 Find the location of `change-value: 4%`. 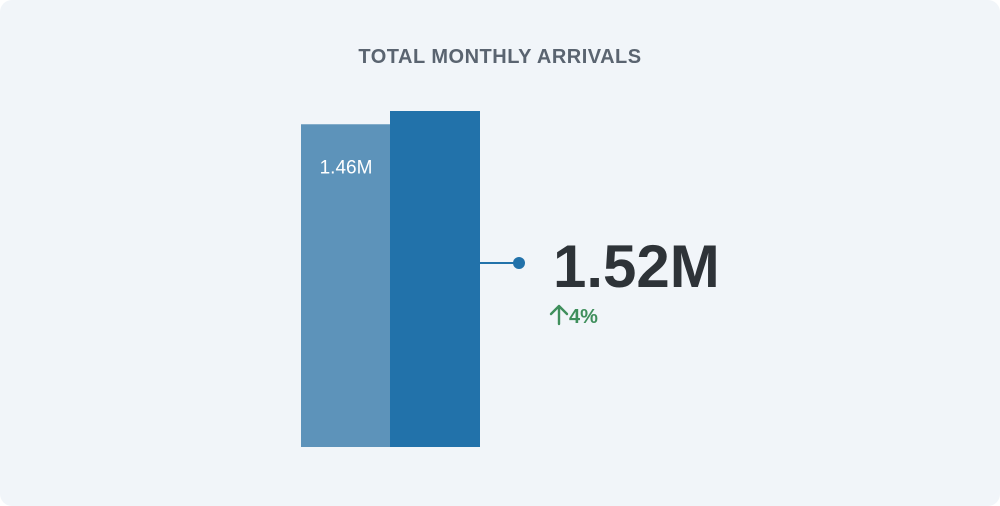

change-value: 4% is located at coordinates (583, 317).